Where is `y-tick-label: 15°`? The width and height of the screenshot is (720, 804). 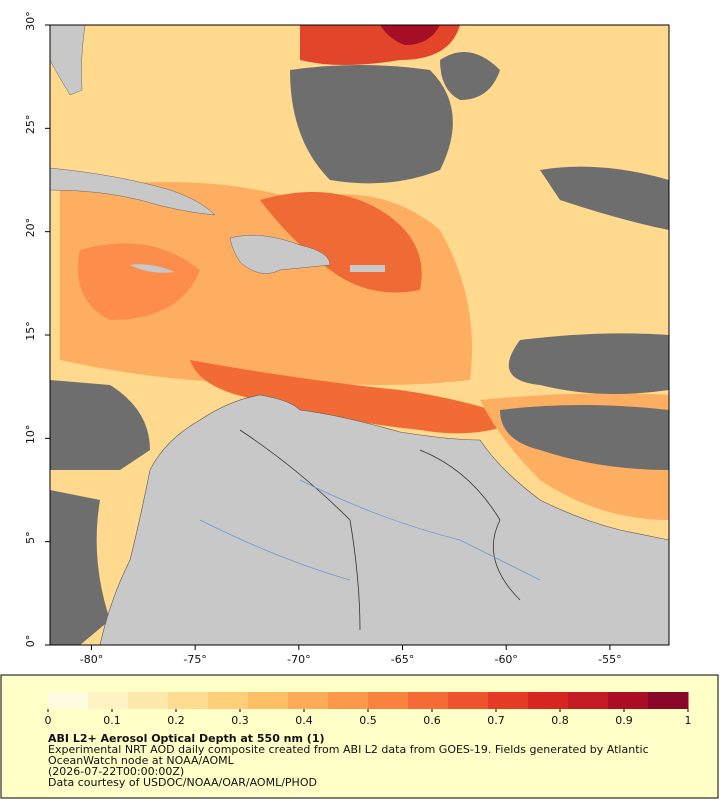 y-tick-label: 15° is located at coordinates (30, 331).